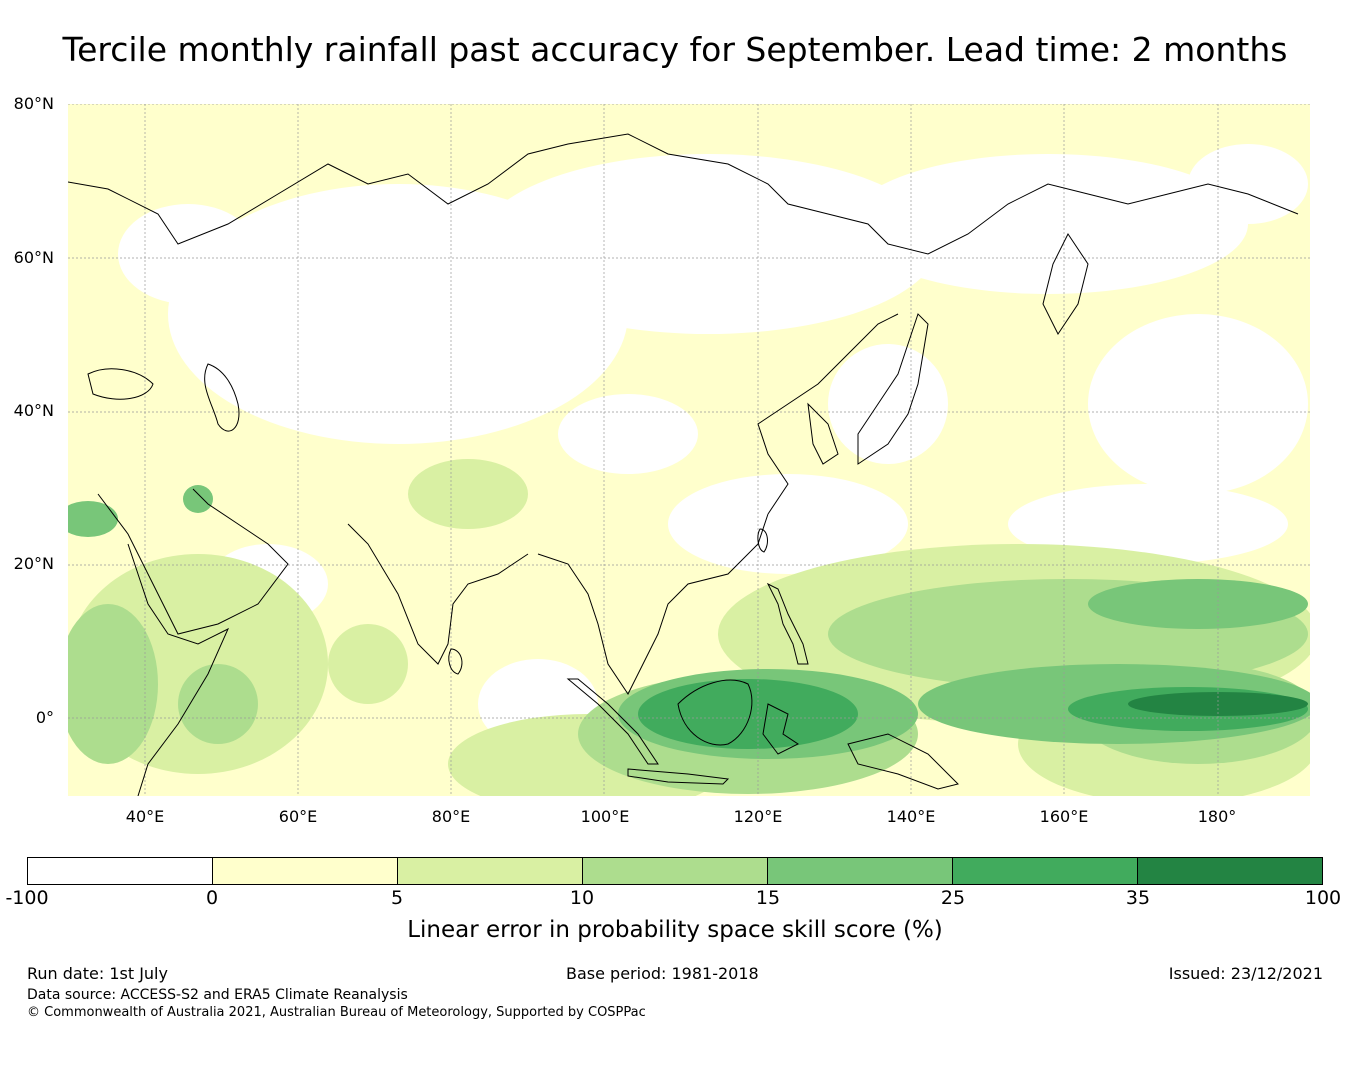 The height and width of the screenshot is (1065, 1350). I want to click on base-period: Base period: 1981-2018, so click(662, 973).